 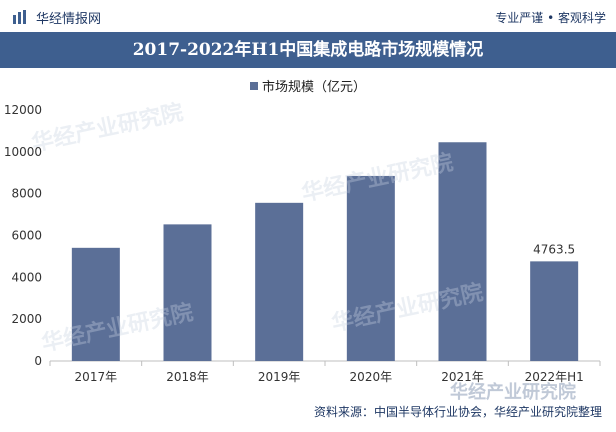 What do you see at coordinates (26, 277) in the screenshot?
I see `y-tick-label: 4000` at bounding box center [26, 277].